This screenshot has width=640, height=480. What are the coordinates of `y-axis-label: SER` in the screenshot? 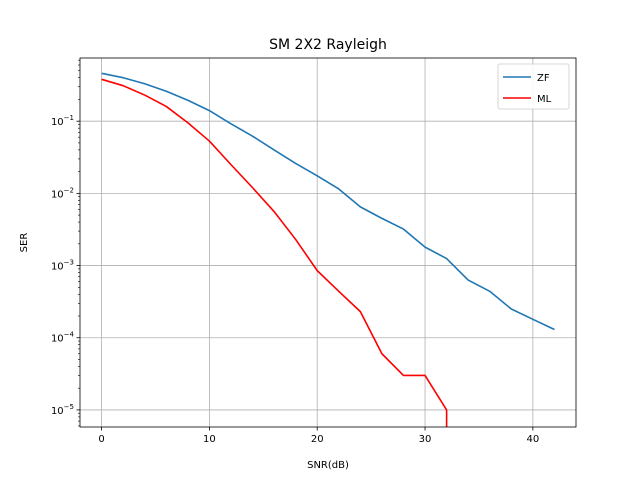 It's located at (24, 243).